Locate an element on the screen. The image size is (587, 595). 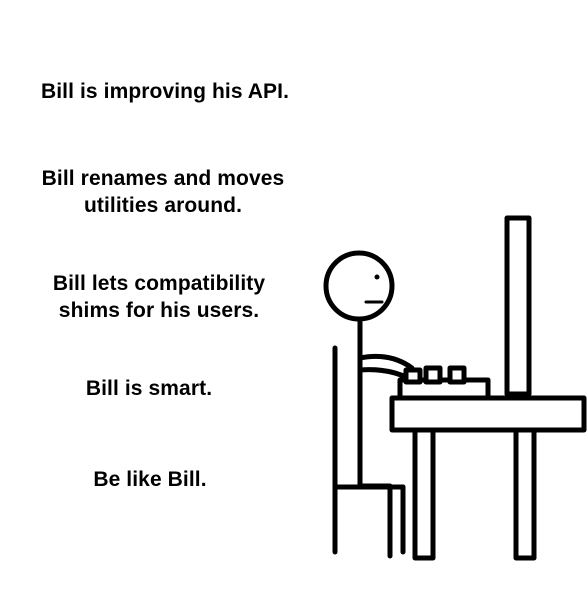
figure-head is located at coordinates (359, 286).